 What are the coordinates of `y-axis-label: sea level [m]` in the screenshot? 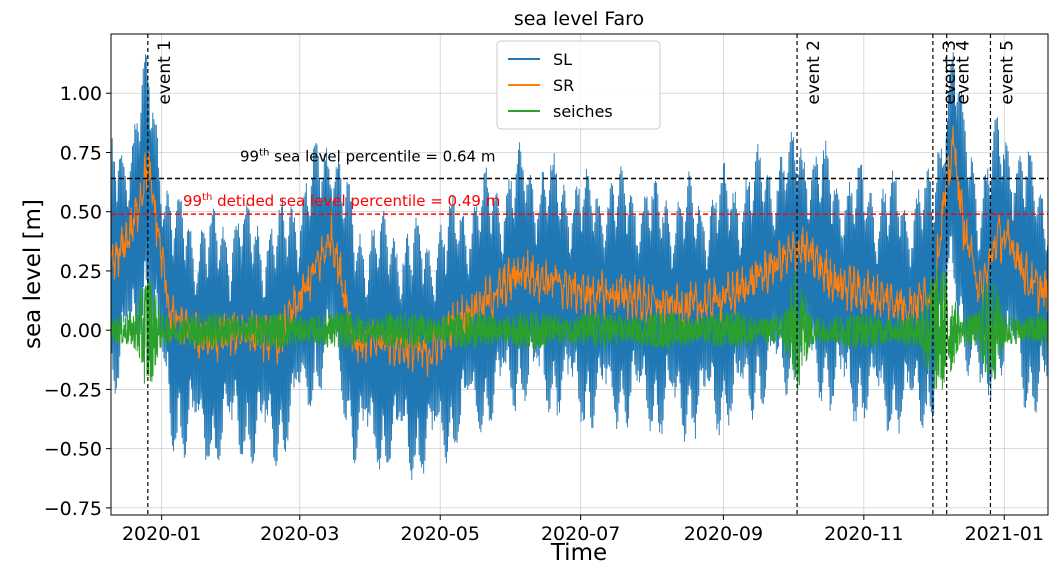 It's located at (33, 274).